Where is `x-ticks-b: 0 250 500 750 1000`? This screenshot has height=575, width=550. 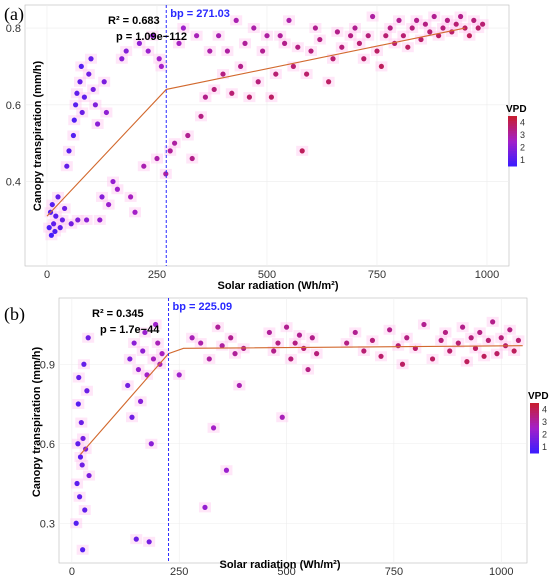
x-ticks-b: 0 250 500 750 1000 is located at coordinates (291, 570).